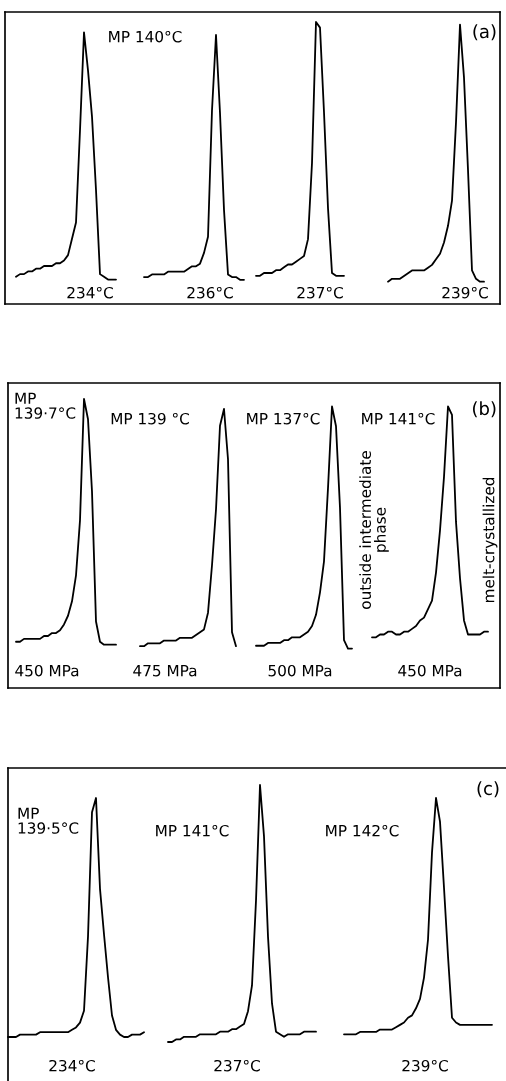 Image resolution: width=506 pixels, height=1081 pixels. What do you see at coordinates (488, 789) in the screenshot?
I see `chart-title: (c)` at bounding box center [488, 789].